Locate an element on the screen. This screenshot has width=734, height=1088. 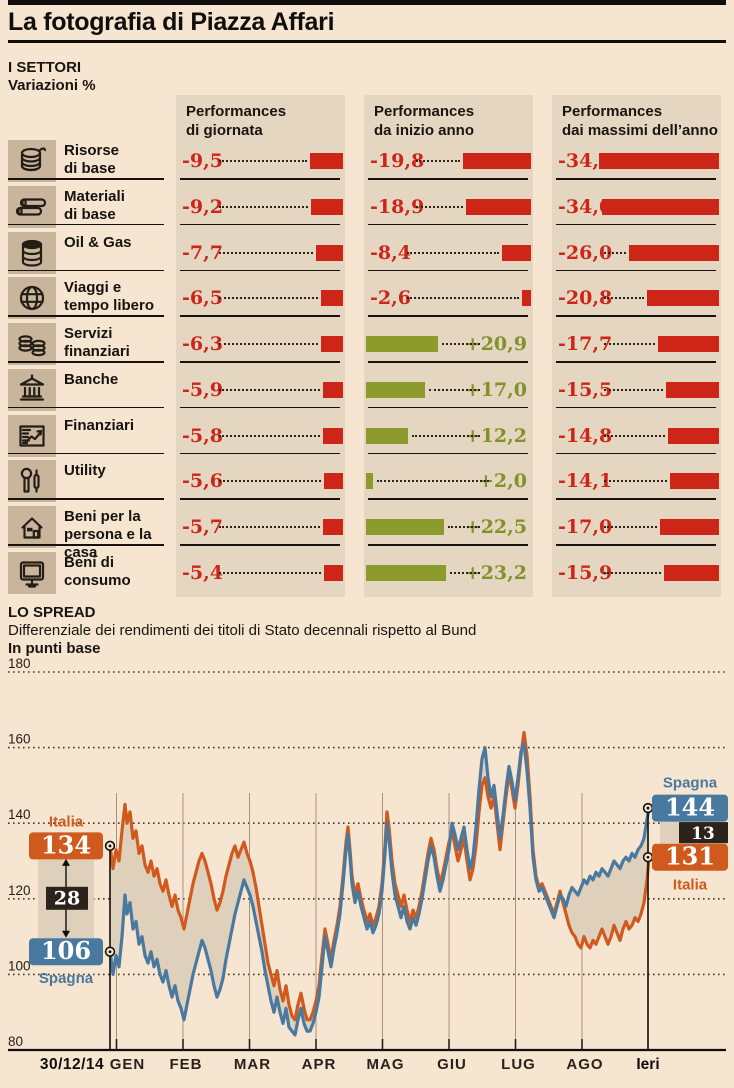
value-label: -34,0 is located at coordinates (585, 206).